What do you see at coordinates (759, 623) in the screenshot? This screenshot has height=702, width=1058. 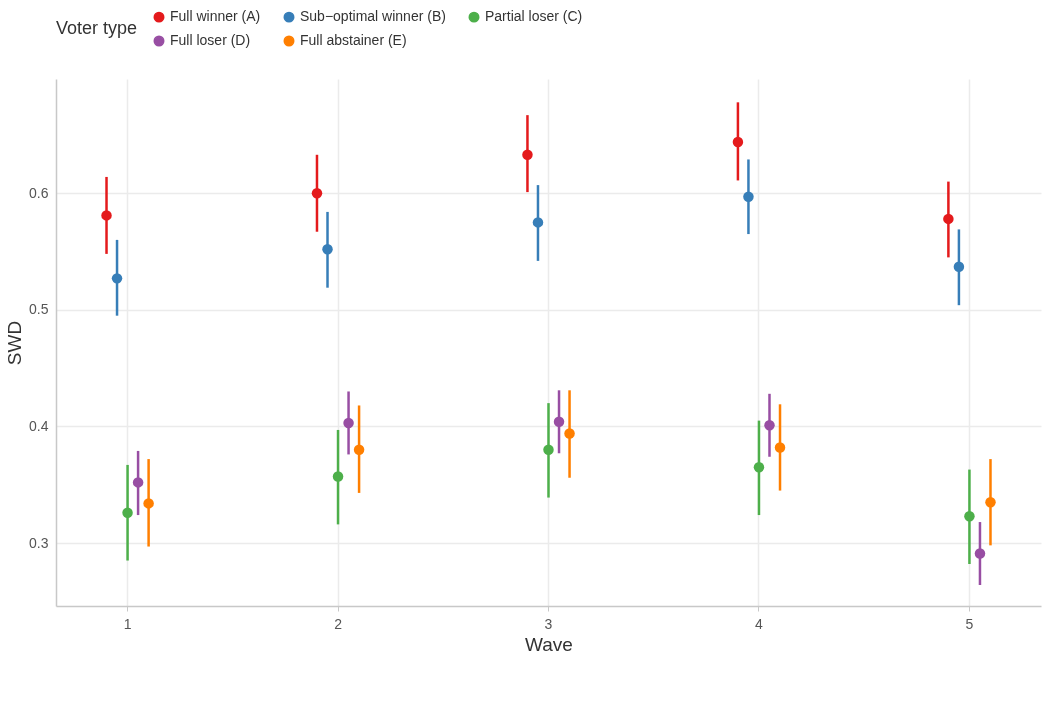 I see `x-tick-label: 4` at bounding box center [759, 623].